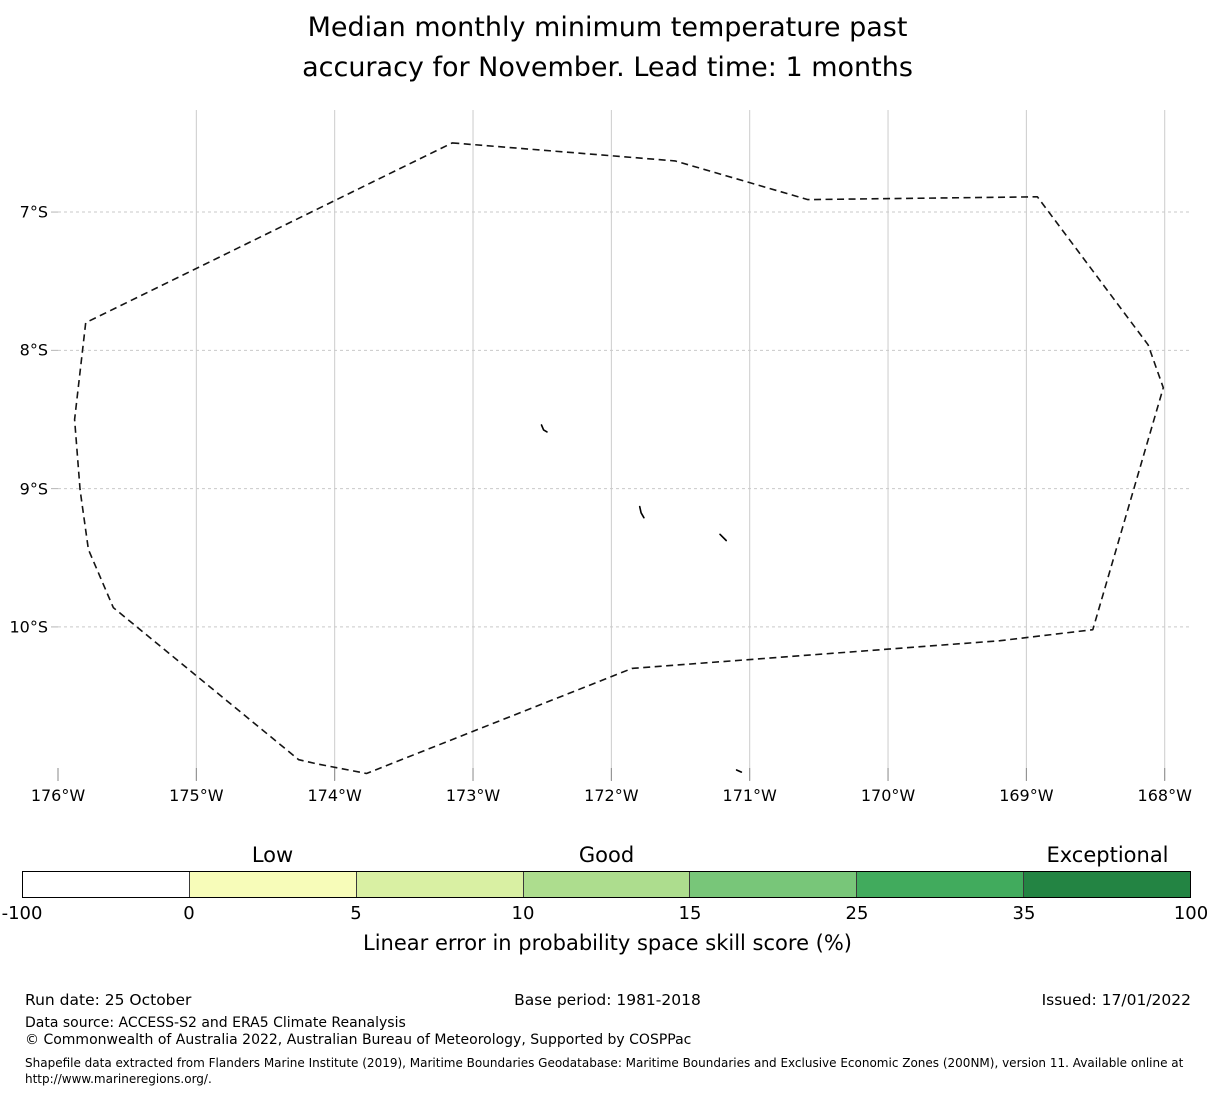  I want to click on x-tick-label: 170°W, so click(888, 795).